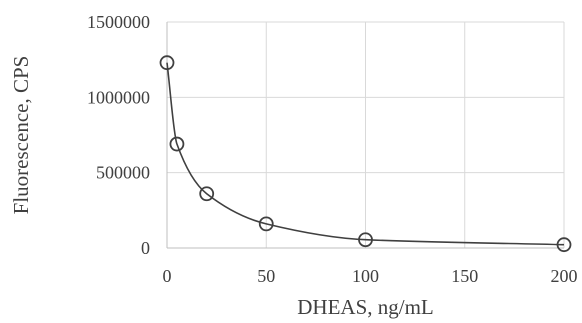 The image size is (582, 323). What do you see at coordinates (145, 248) in the screenshot?
I see `y-tick-label: 0` at bounding box center [145, 248].